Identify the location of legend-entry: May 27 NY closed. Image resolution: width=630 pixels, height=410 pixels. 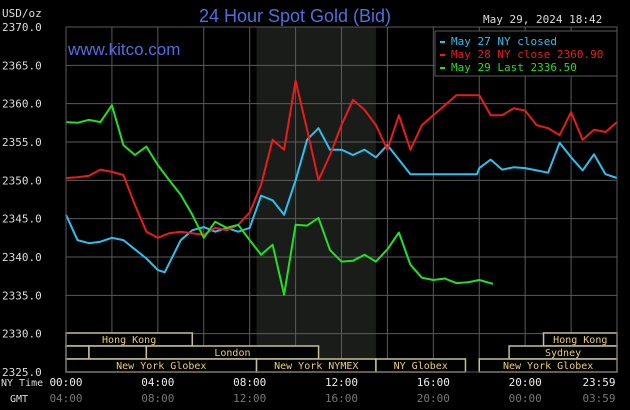
(504, 41).